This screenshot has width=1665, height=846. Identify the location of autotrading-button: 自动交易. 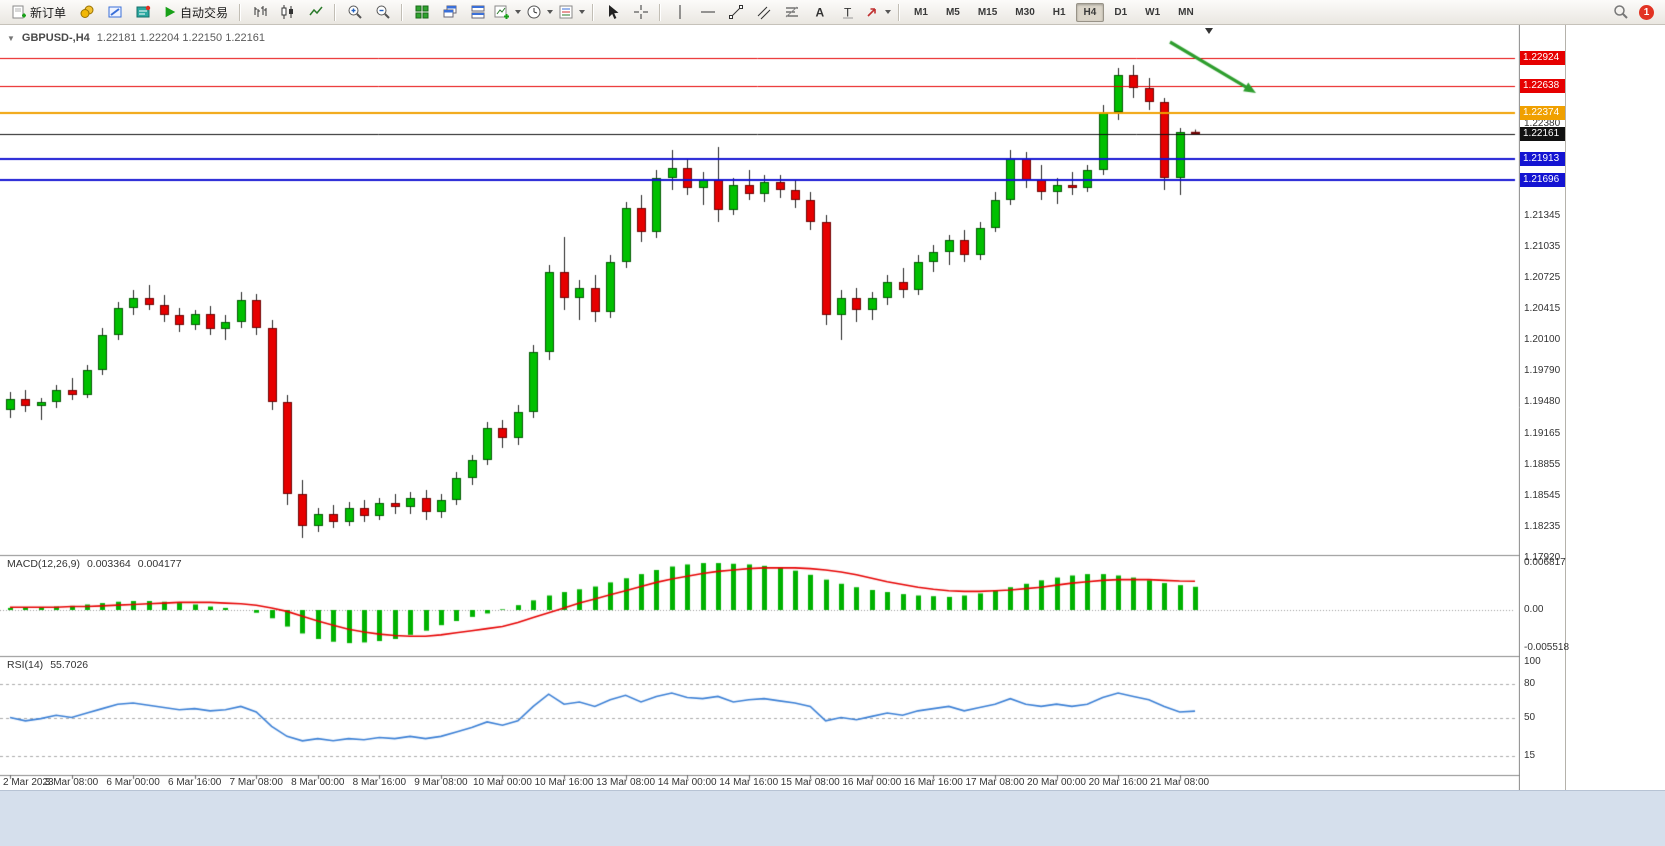
(195, 12).